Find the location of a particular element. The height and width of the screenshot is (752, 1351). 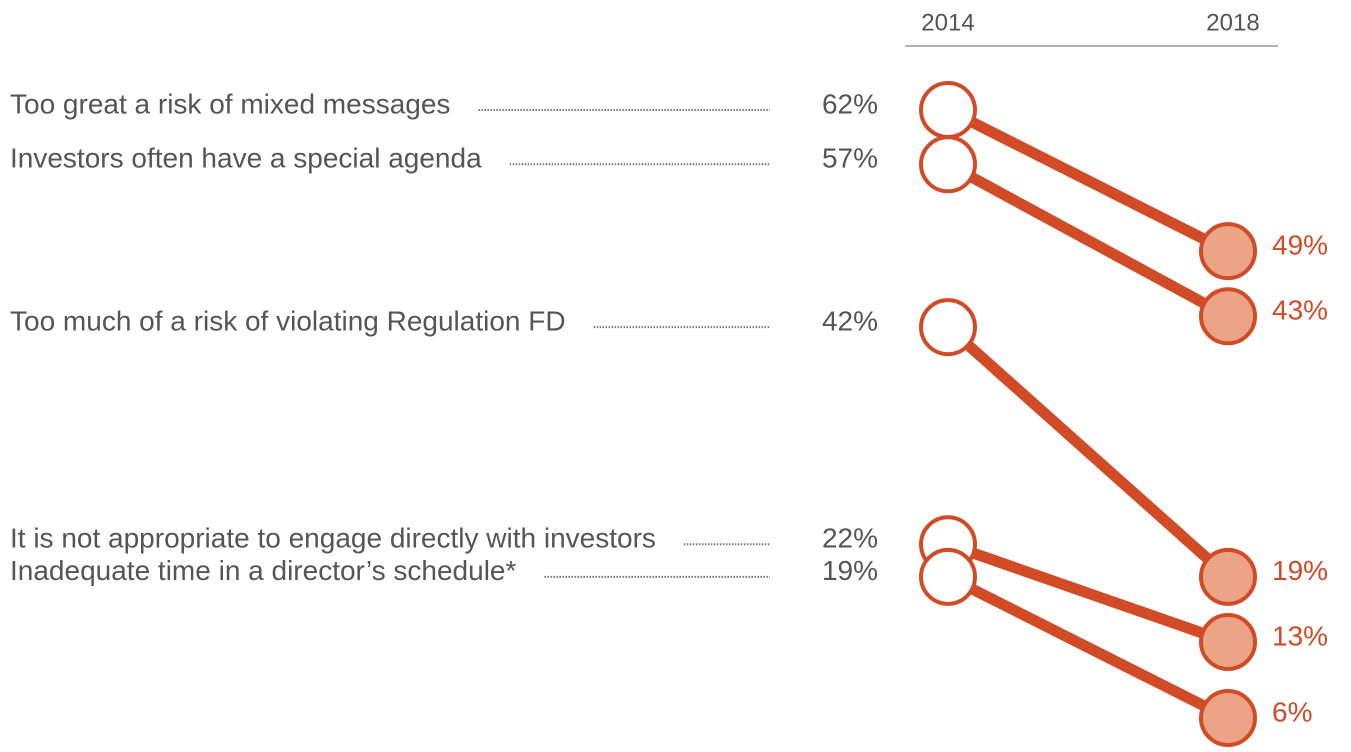

value-label: 6% is located at coordinates (1292, 711).